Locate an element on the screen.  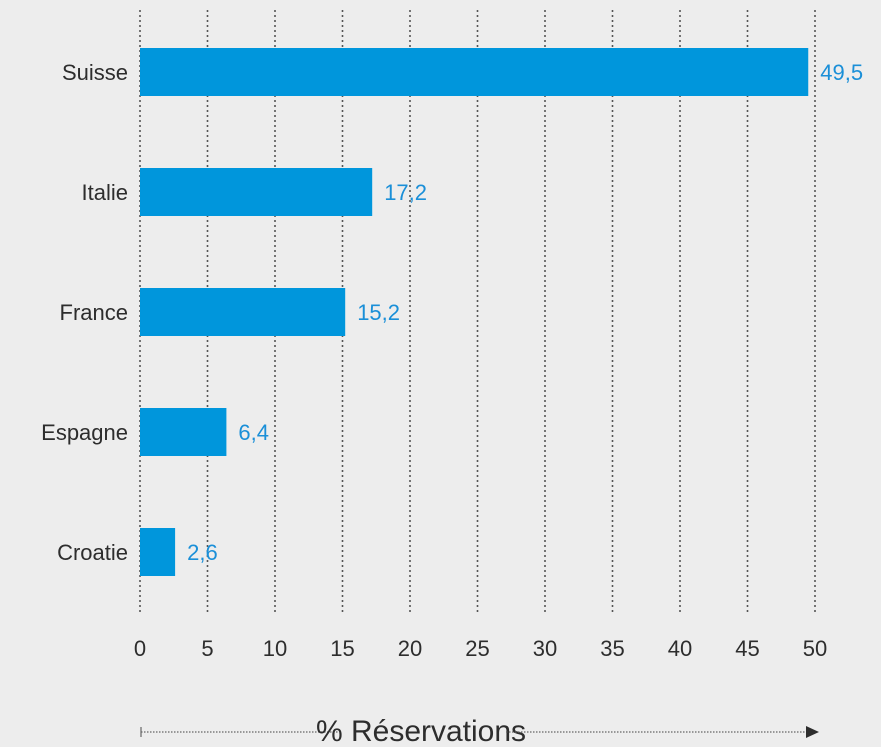
x-axis-title: % Réservations is located at coordinates (421, 731).